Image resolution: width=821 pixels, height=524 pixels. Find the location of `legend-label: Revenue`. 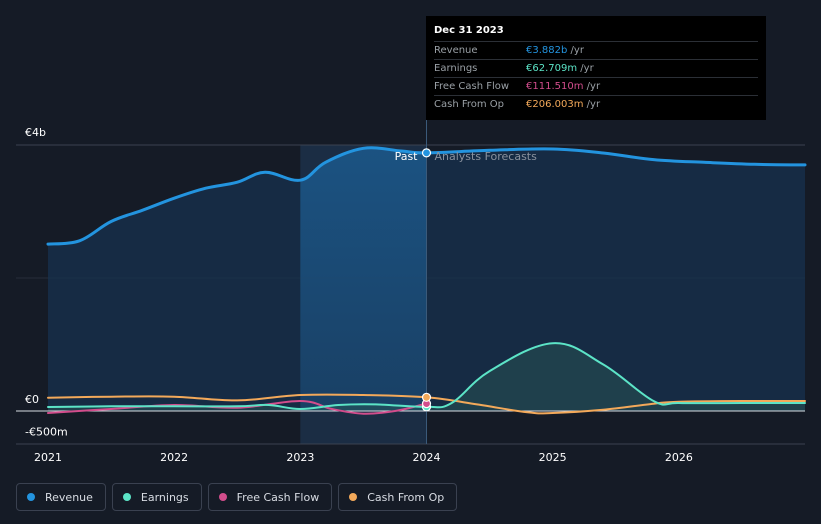

legend-label: Revenue is located at coordinates (69, 497).